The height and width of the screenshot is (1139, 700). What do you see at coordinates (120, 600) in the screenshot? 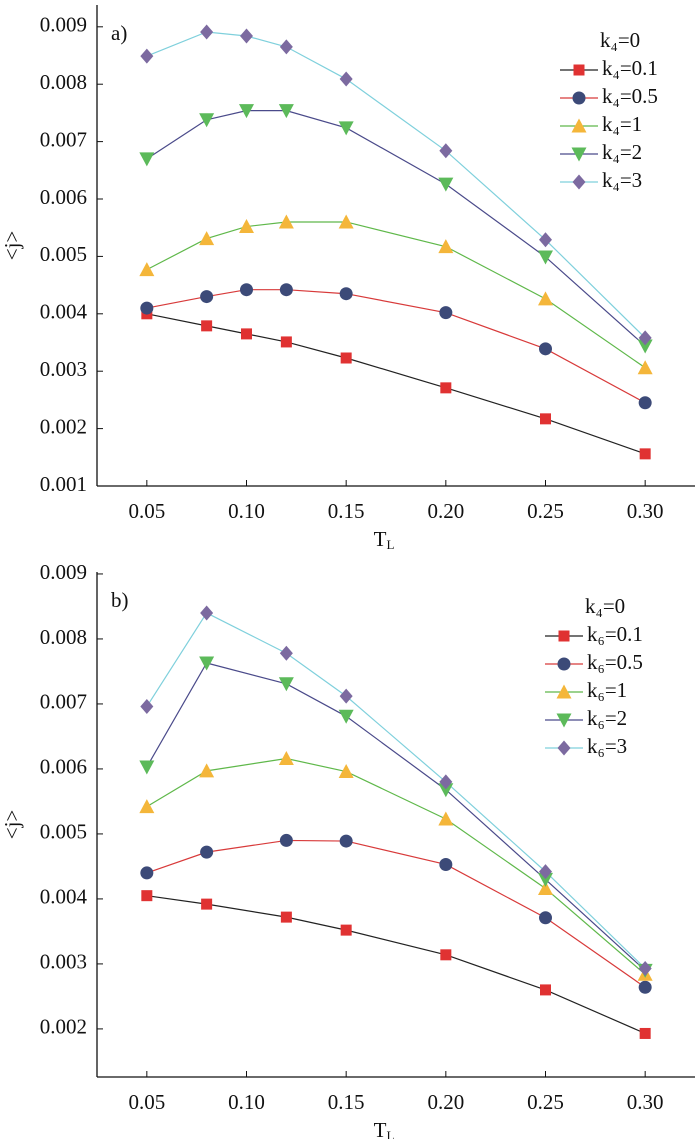
I see `panel-label: b)` at bounding box center [120, 600].